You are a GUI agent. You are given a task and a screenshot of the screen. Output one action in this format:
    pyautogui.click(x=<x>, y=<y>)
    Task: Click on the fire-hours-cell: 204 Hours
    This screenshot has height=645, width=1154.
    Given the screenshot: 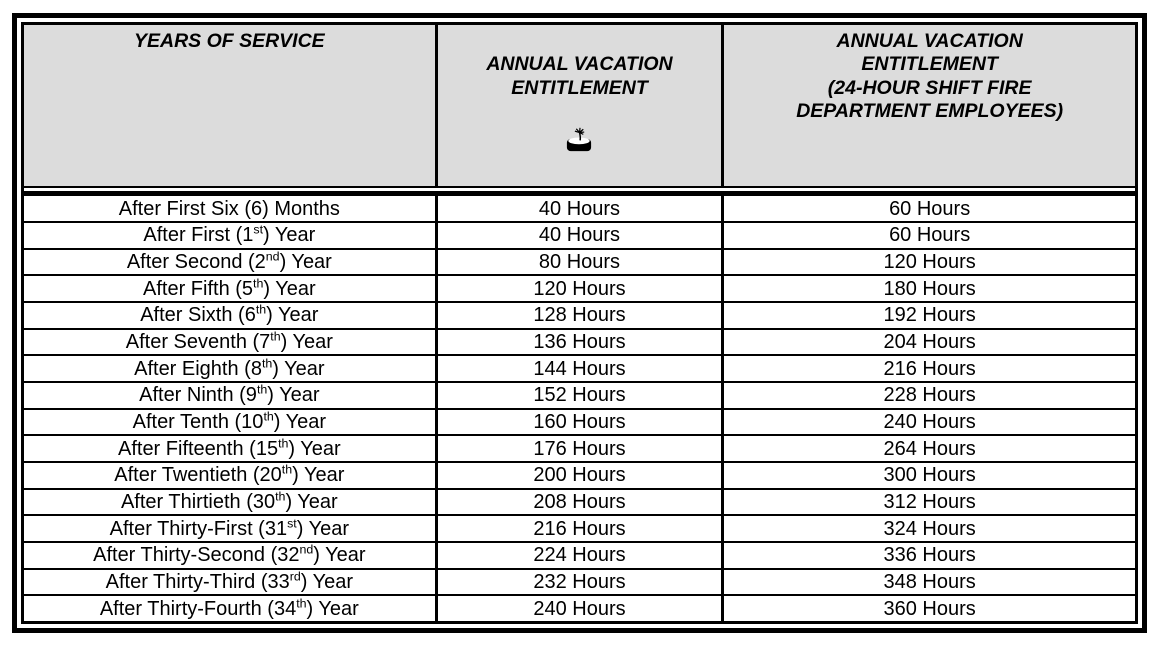 What is the action you would take?
    pyautogui.click(x=928, y=341)
    